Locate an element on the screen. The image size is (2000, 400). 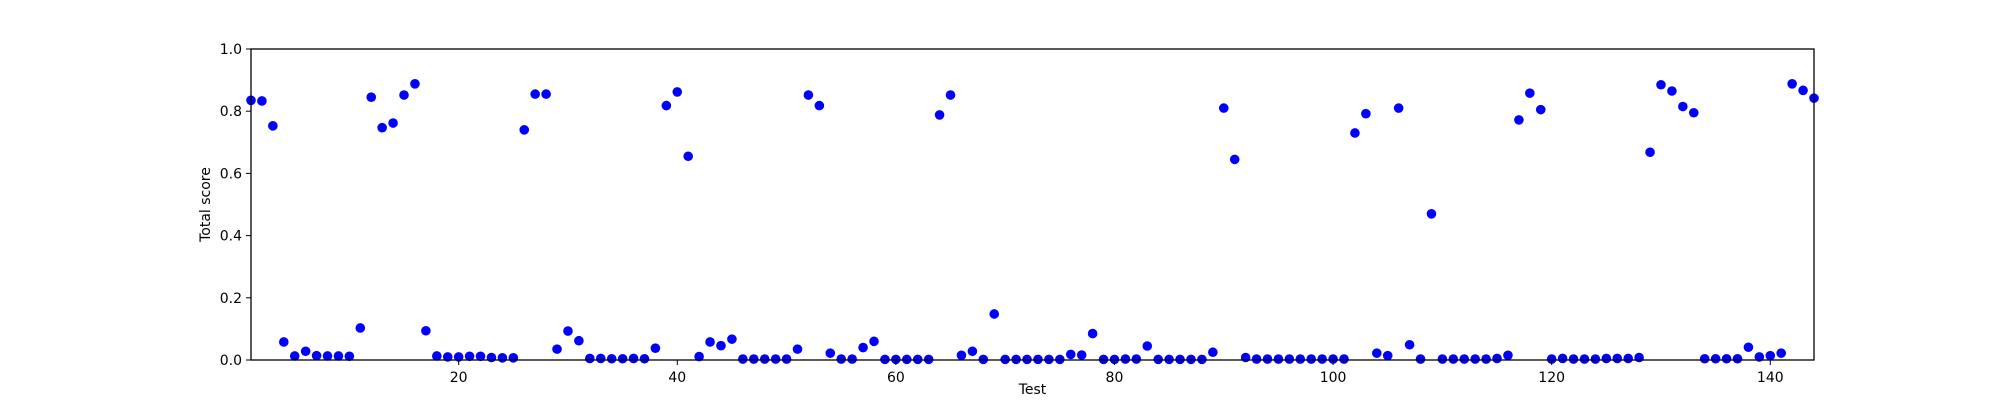
y-tick-label: 0.2 is located at coordinates (231, 299).